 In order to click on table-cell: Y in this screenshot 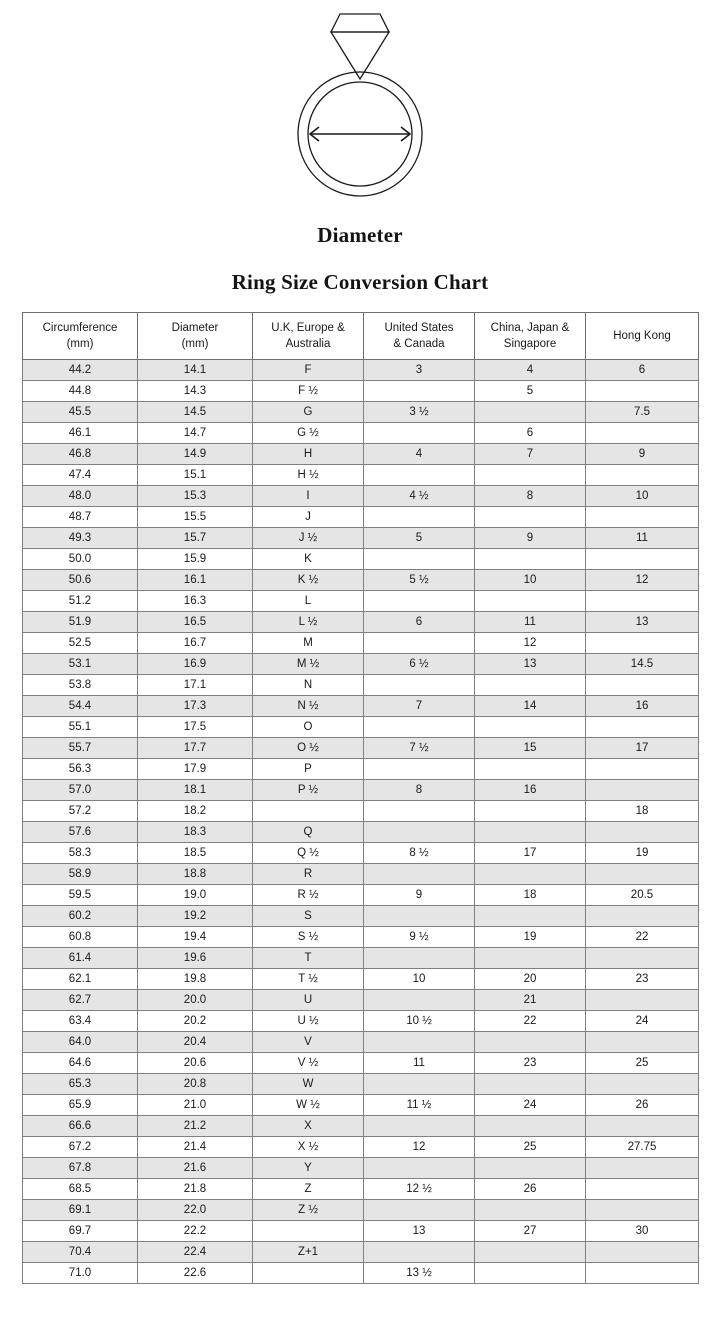, I will do `click(308, 1168)`.